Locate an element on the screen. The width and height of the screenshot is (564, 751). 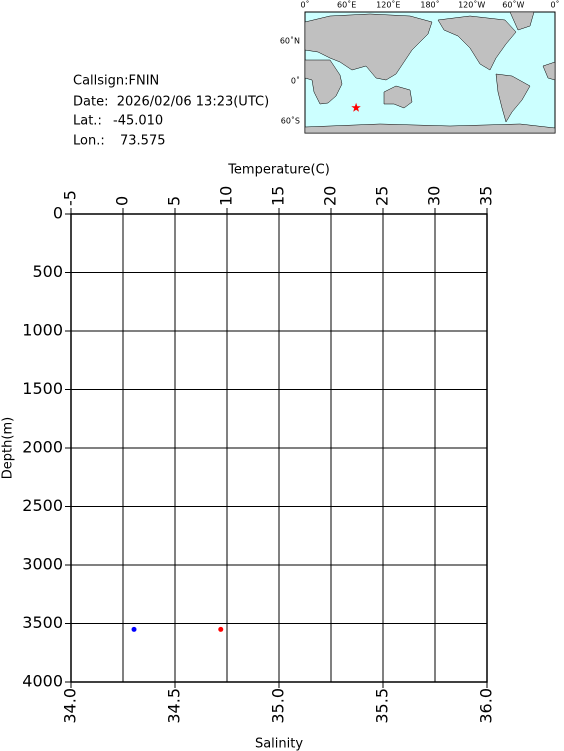
map-lon-label: 180˚ is located at coordinates (429, 5).